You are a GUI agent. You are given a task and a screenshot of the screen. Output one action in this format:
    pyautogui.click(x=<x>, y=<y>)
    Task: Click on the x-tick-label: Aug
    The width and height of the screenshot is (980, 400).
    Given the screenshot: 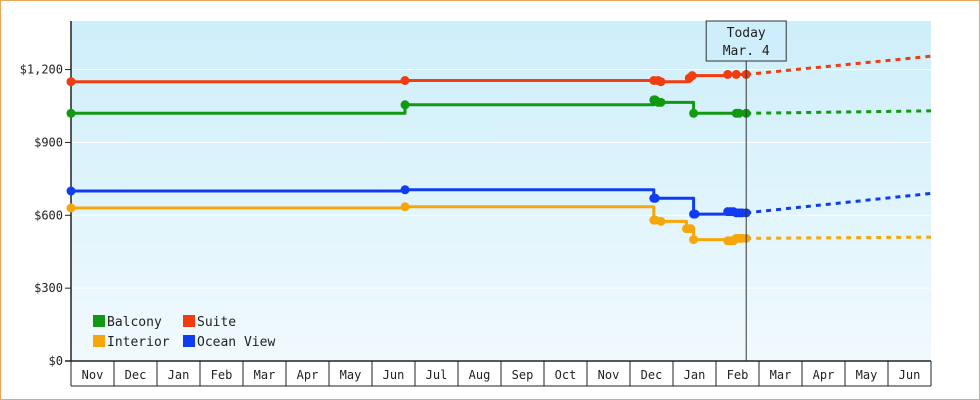 What is the action you would take?
    pyautogui.click(x=480, y=375)
    